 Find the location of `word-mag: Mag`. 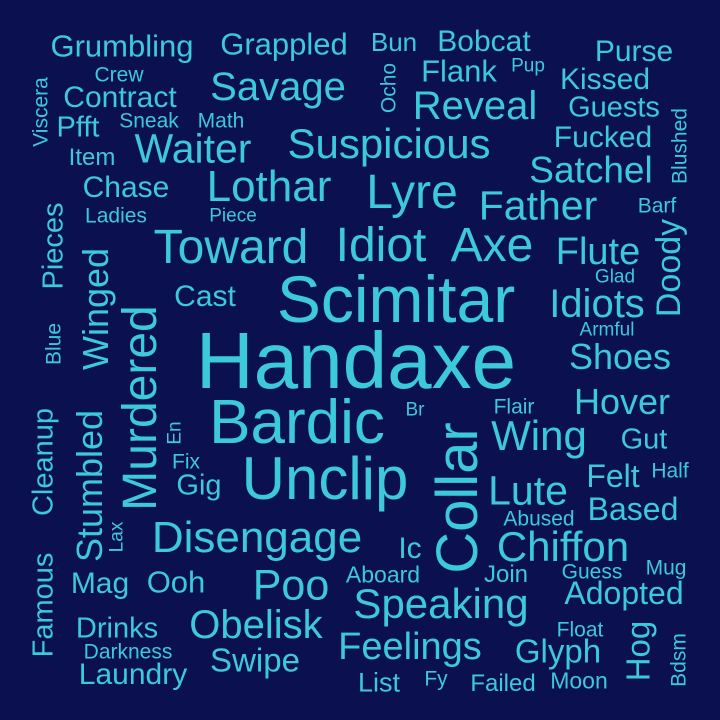

word-mag: Mag is located at coordinates (100, 583).